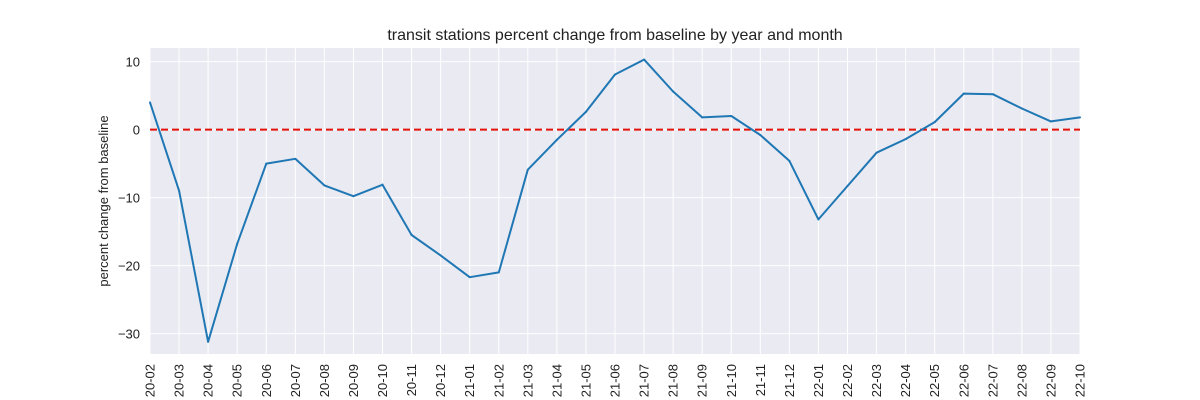  What do you see at coordinates (644, 380) in the screenshot?
I see `x-tick-label: 21-07` at bounding box center [644, 380].